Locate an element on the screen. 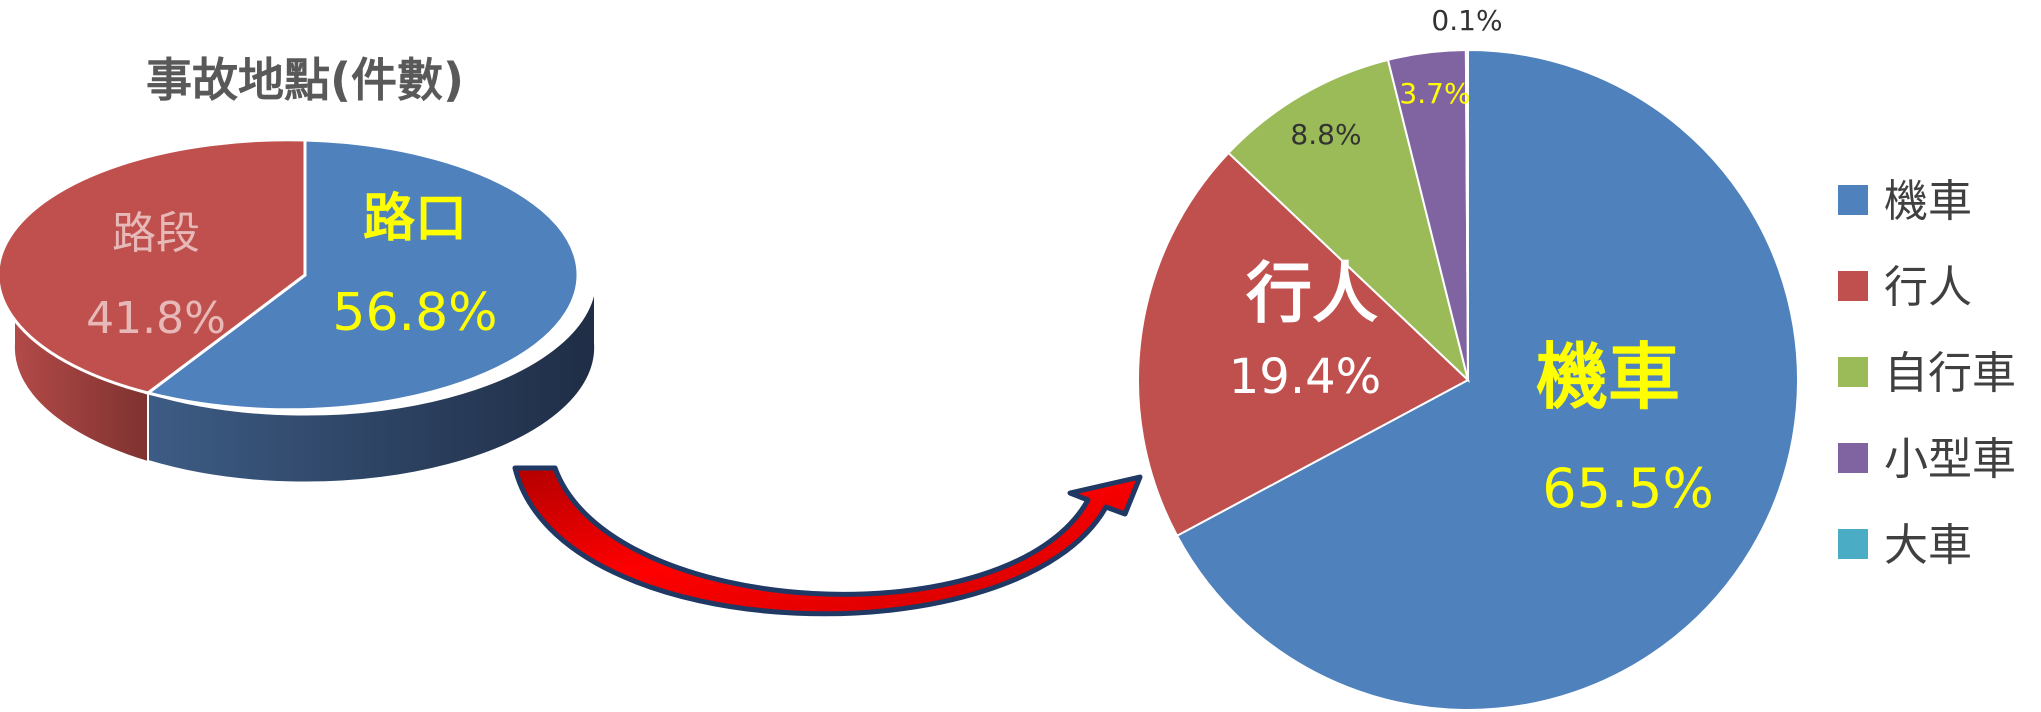 The width and height of the screenshot is (2041, 712). label-intersection-value: 56.8% is located at coordinates (414, 313).